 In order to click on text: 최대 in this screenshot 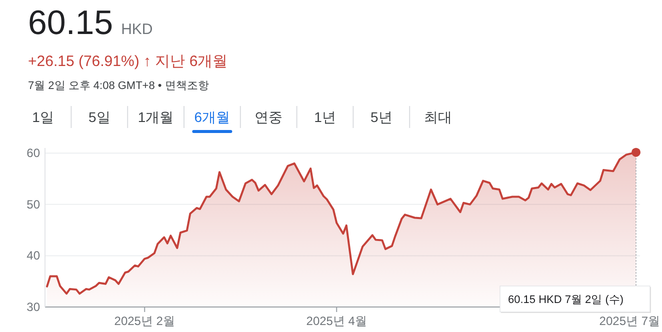, I will do `click(438, 117)`.